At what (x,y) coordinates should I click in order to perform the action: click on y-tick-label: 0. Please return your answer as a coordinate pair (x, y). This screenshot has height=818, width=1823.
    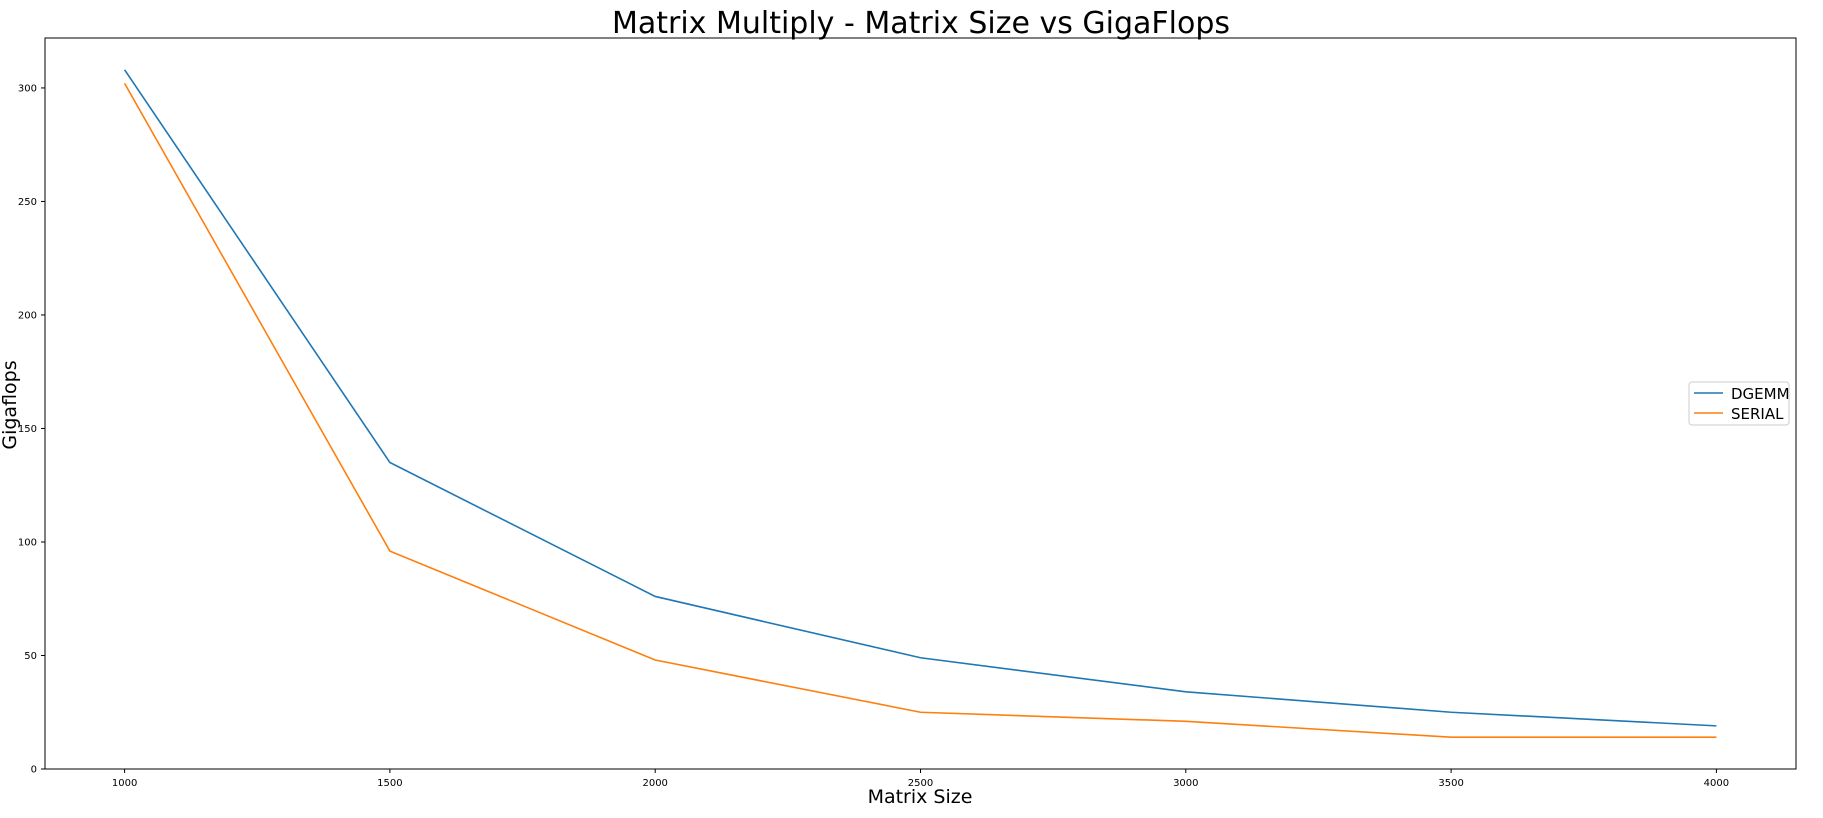
    Looking at the image, I should click on (34, 770).